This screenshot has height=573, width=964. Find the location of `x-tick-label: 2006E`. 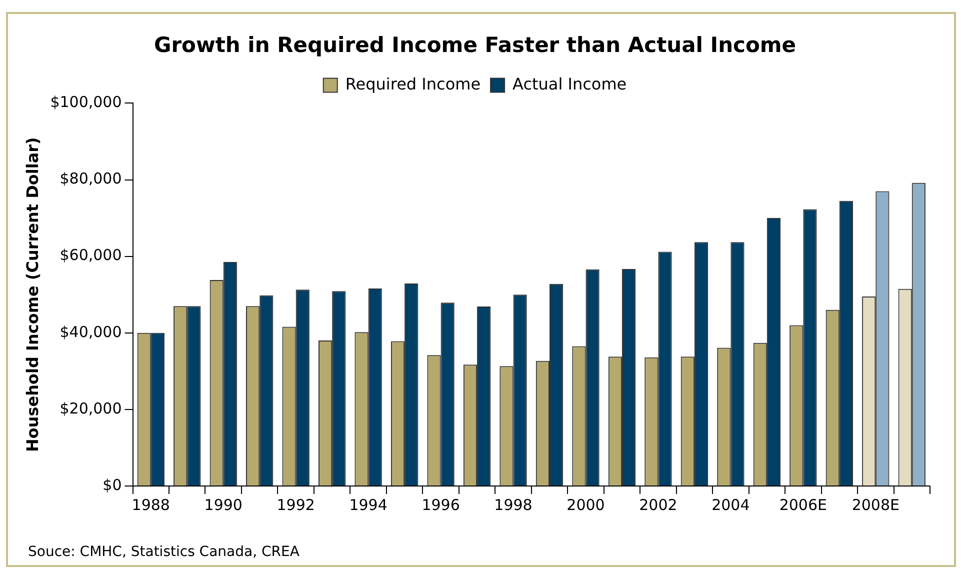

x-tick-label: 2006E is located at coordinates (803, 505).